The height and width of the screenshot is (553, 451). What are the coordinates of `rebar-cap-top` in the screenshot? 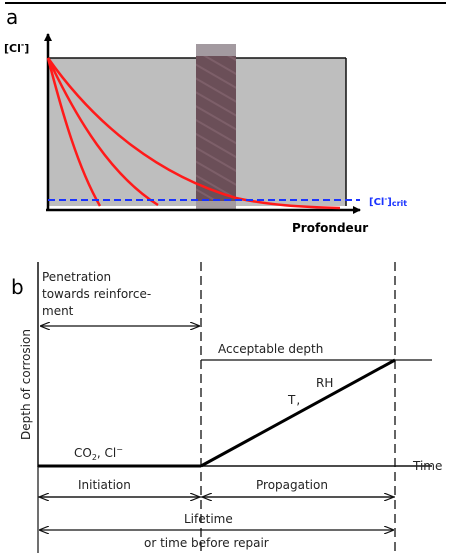 It's located at (216, 50).